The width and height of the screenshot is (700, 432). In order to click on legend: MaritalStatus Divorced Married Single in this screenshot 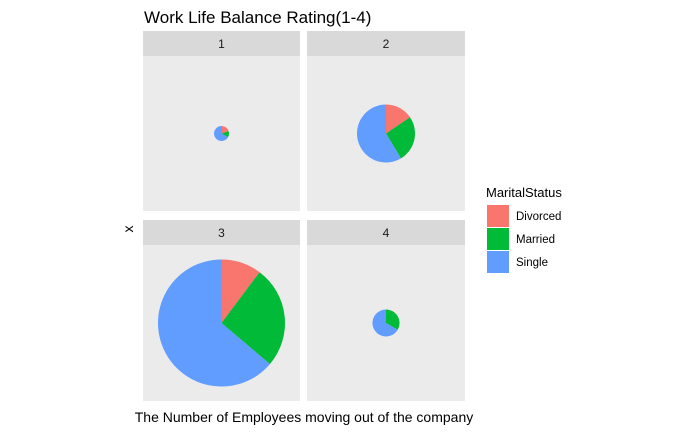, I will do `click(524, 229)`.